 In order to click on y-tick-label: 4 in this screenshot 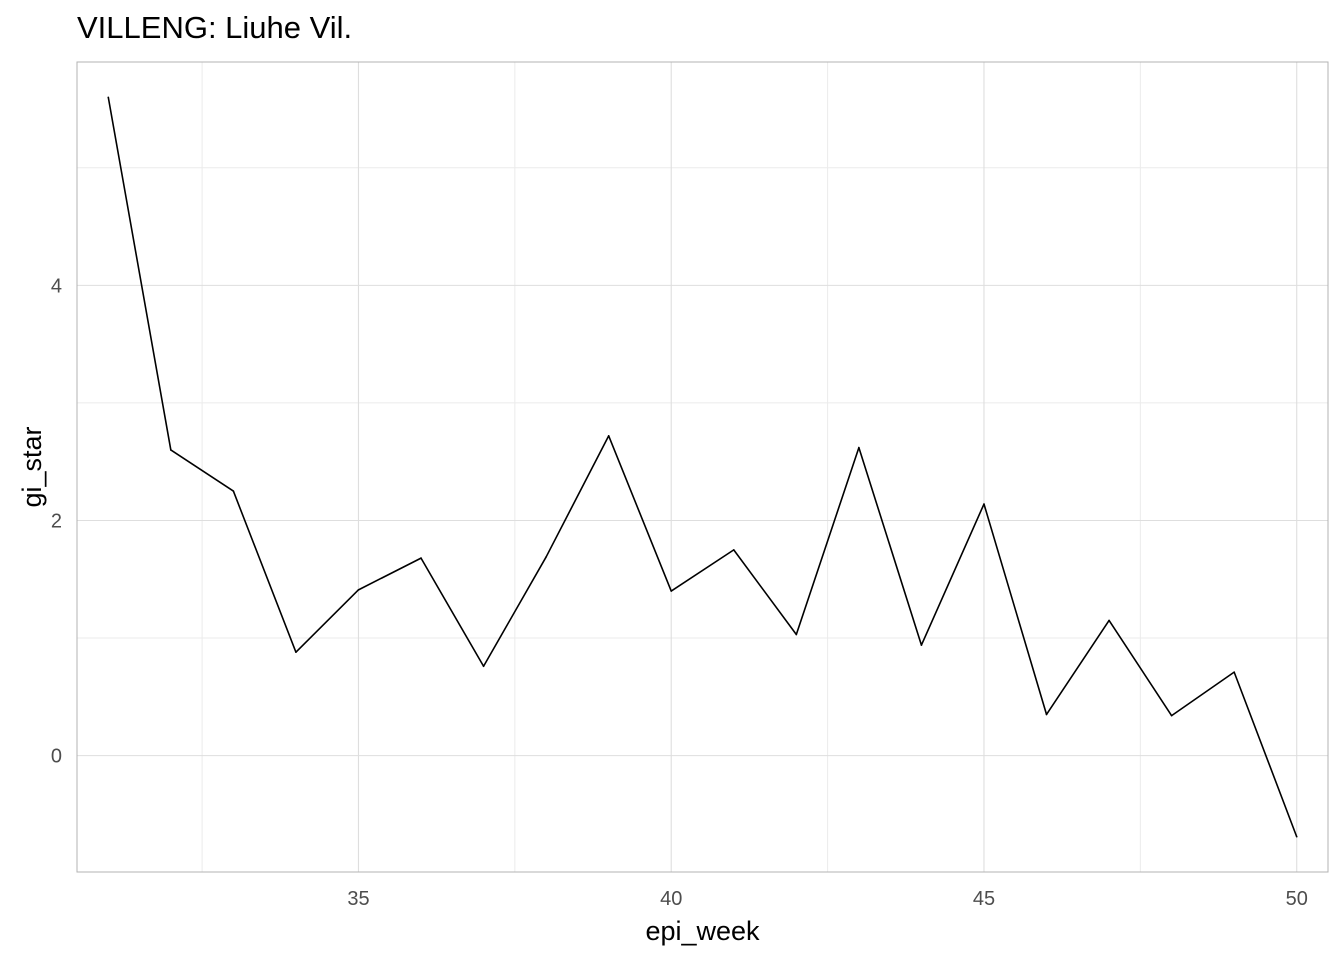, I will do `click(56, 286)`.